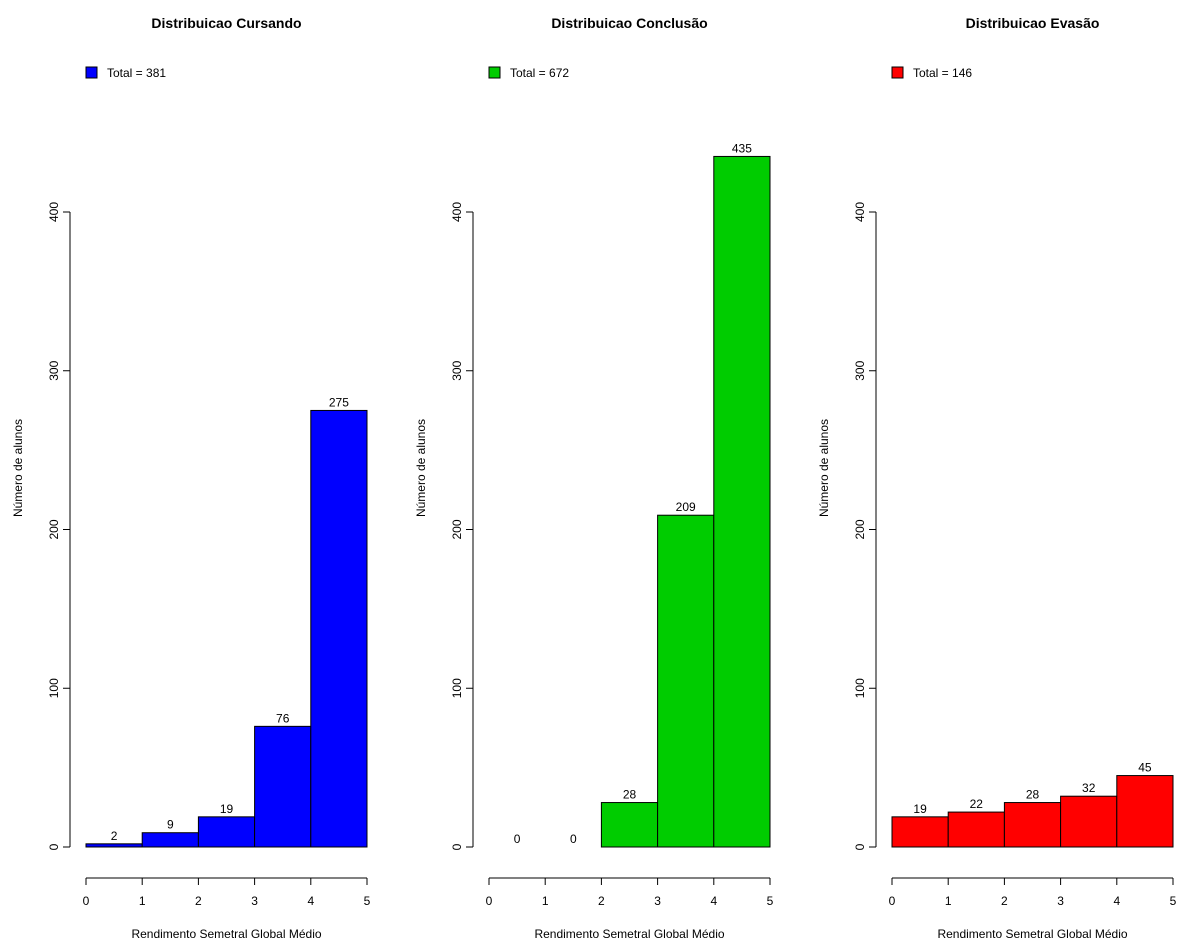  I want to click on legend-label: Total = 672, so click(539, 73).